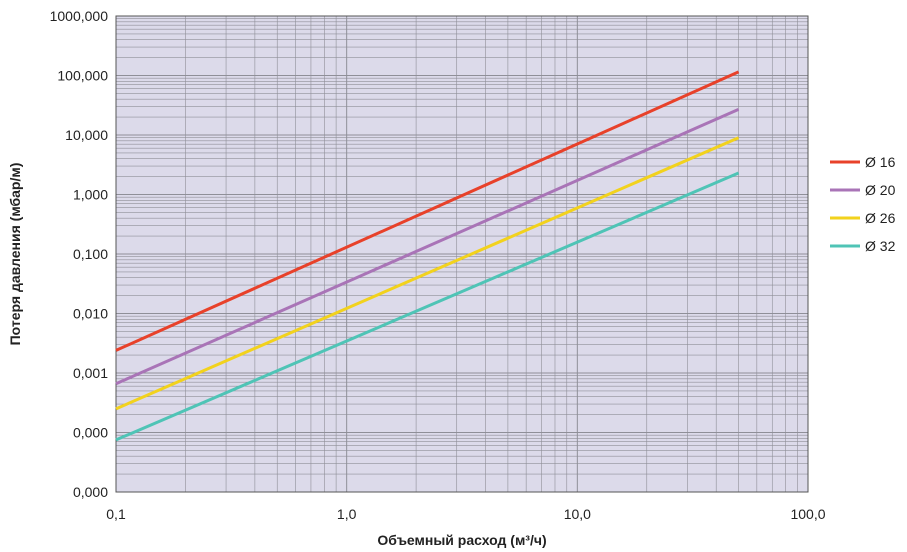 The width and height of the screenshot is (907, 552). I want to click on legend-label: Ø 26, so click(880, 218).